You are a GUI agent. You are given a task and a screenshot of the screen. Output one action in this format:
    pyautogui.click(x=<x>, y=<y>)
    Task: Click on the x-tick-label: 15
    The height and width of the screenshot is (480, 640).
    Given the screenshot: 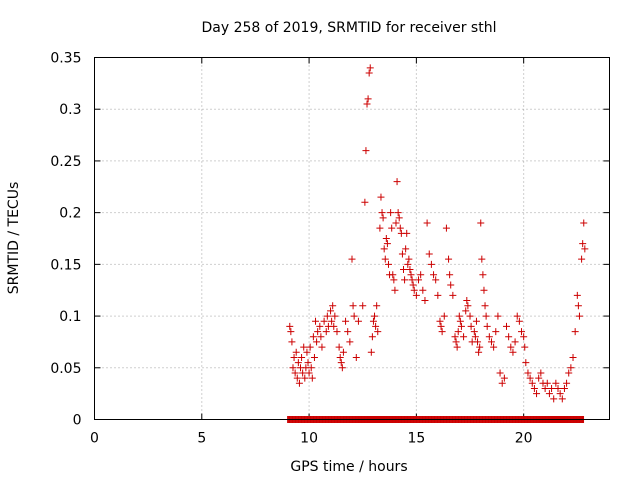 What is the action you would take?
    pyautogui.click(x=416, y=439)
    